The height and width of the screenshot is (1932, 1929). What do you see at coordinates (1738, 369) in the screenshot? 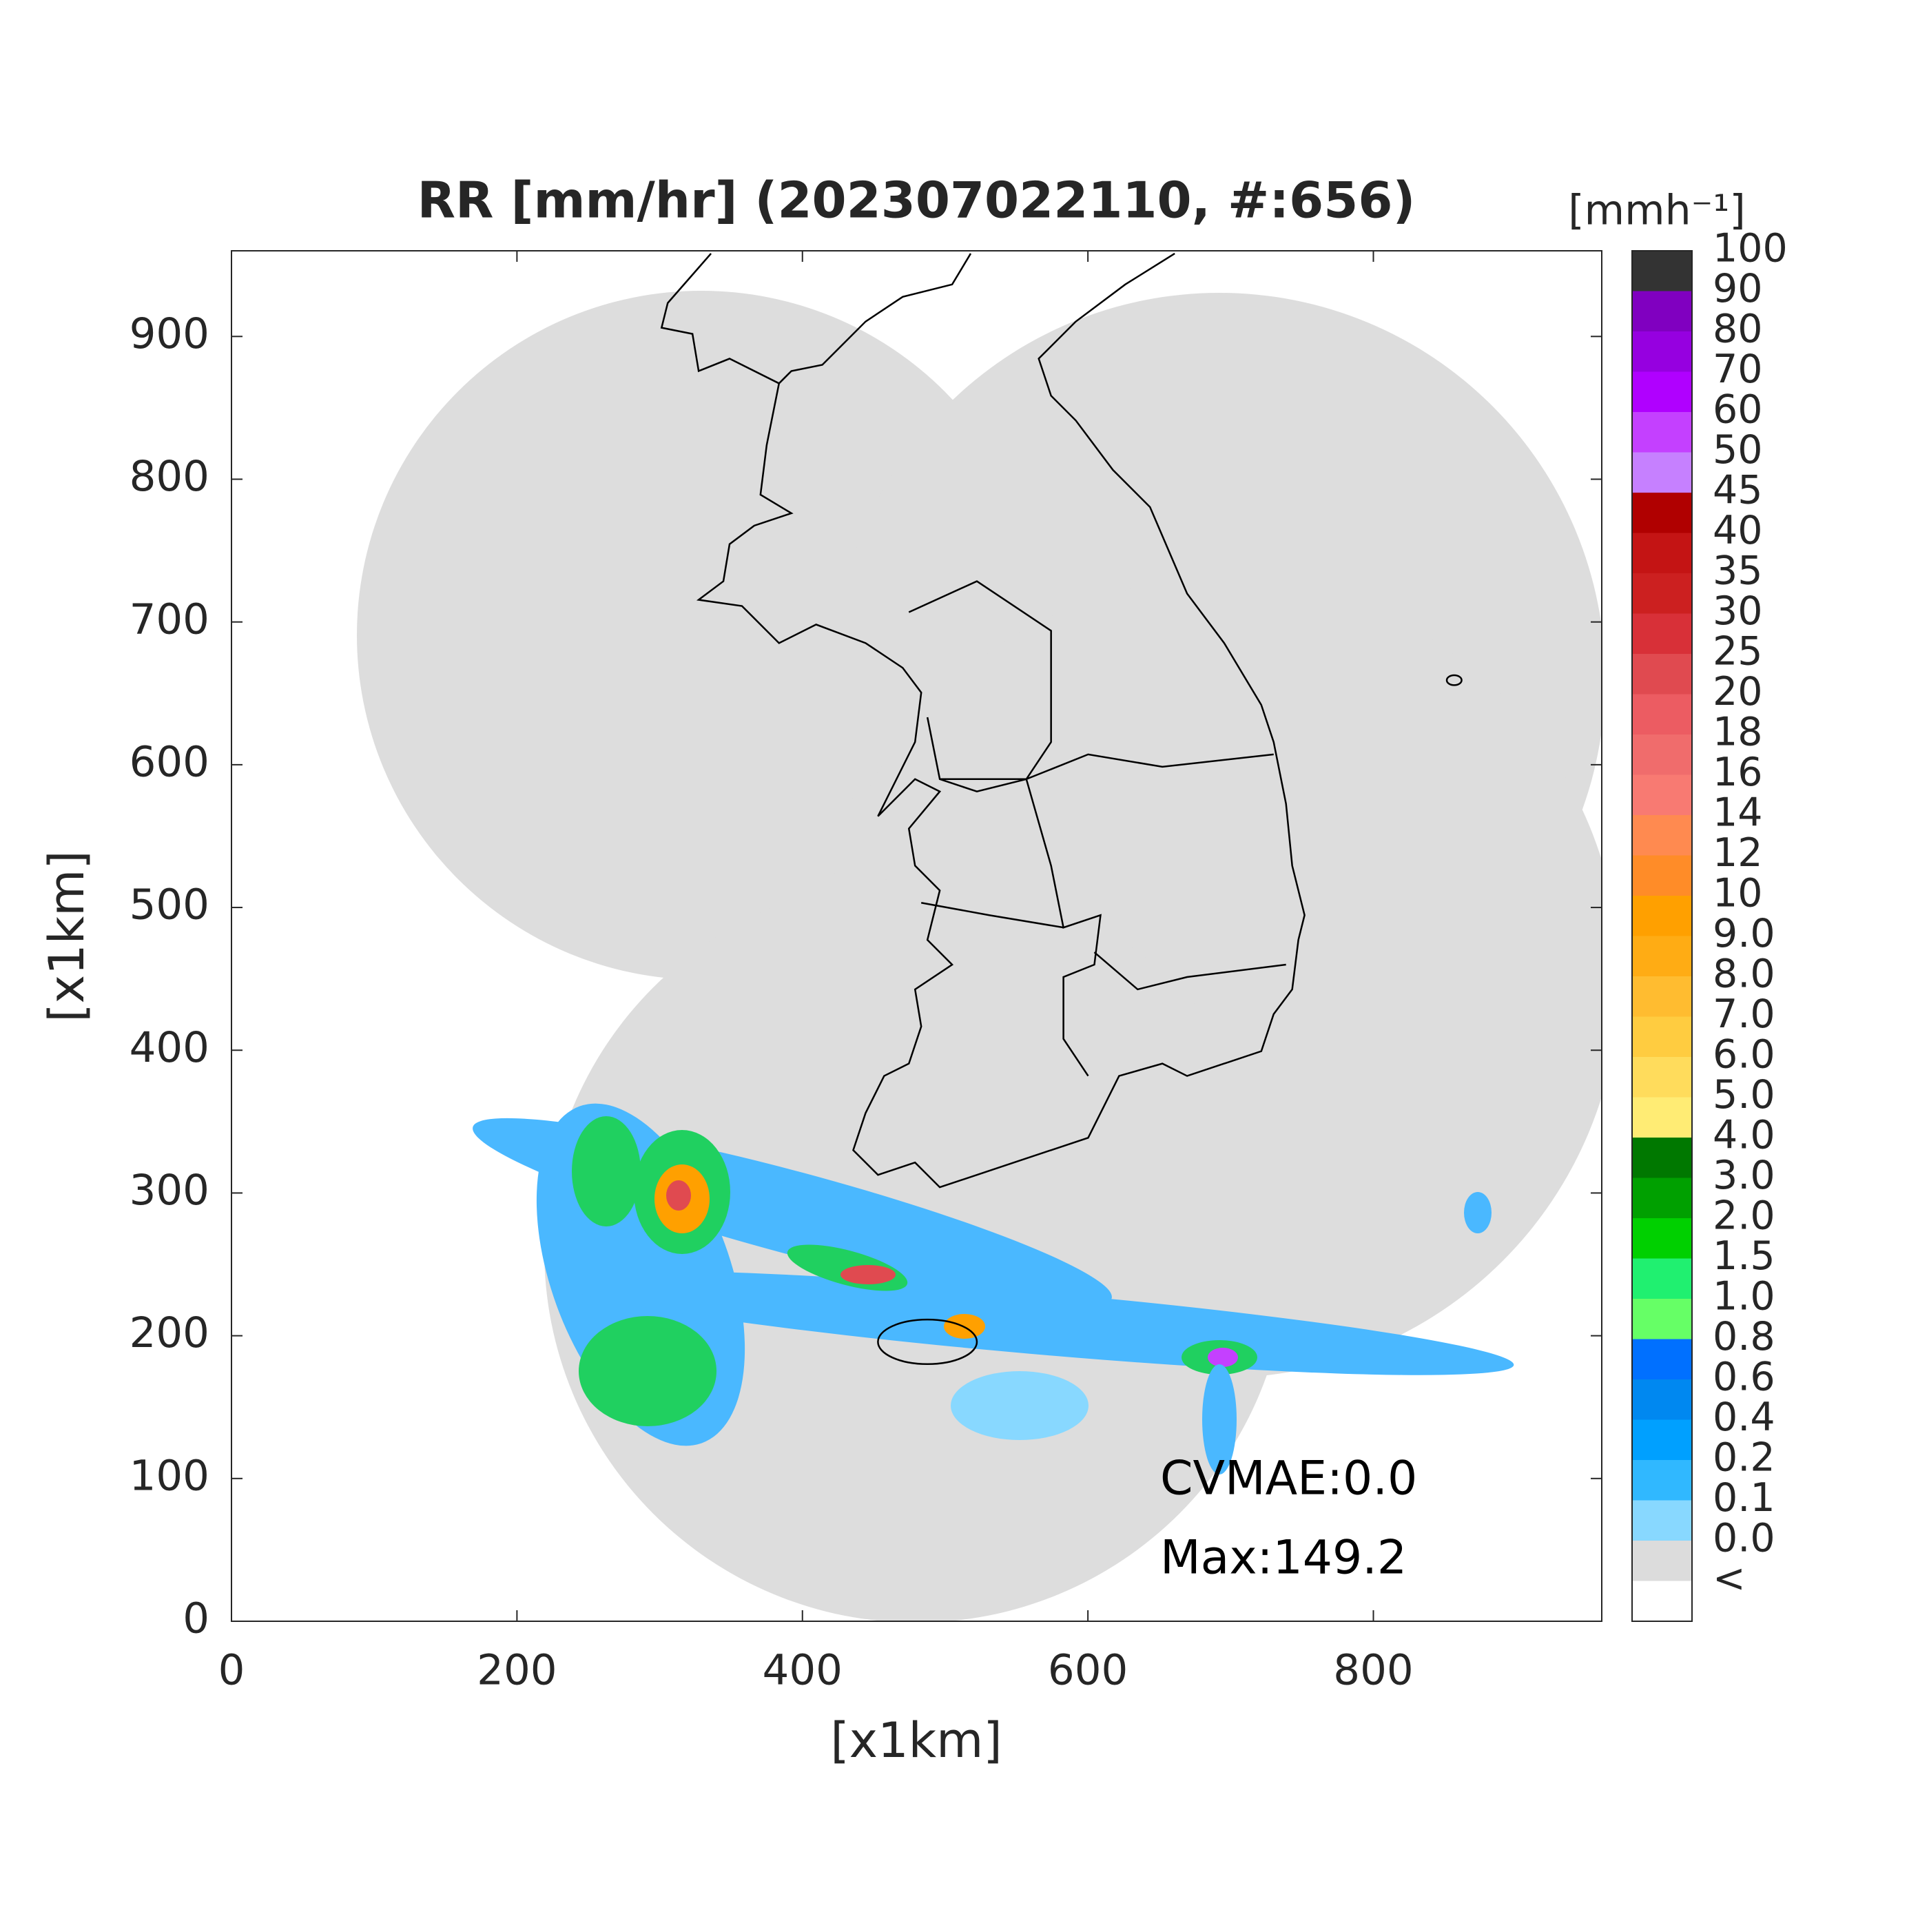
I see `colorbar-label: 70` at bounding box center [1738, 369].